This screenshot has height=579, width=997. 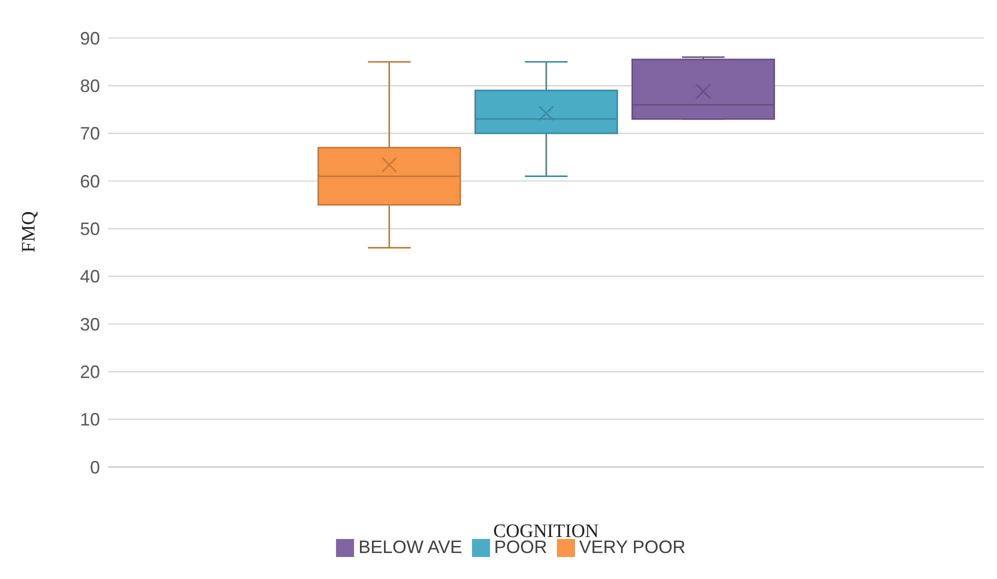 What do you see at coordinates (90, 134) in the screenshot?
I see `y-tick-label: 70` at bounding box center [90, 134].